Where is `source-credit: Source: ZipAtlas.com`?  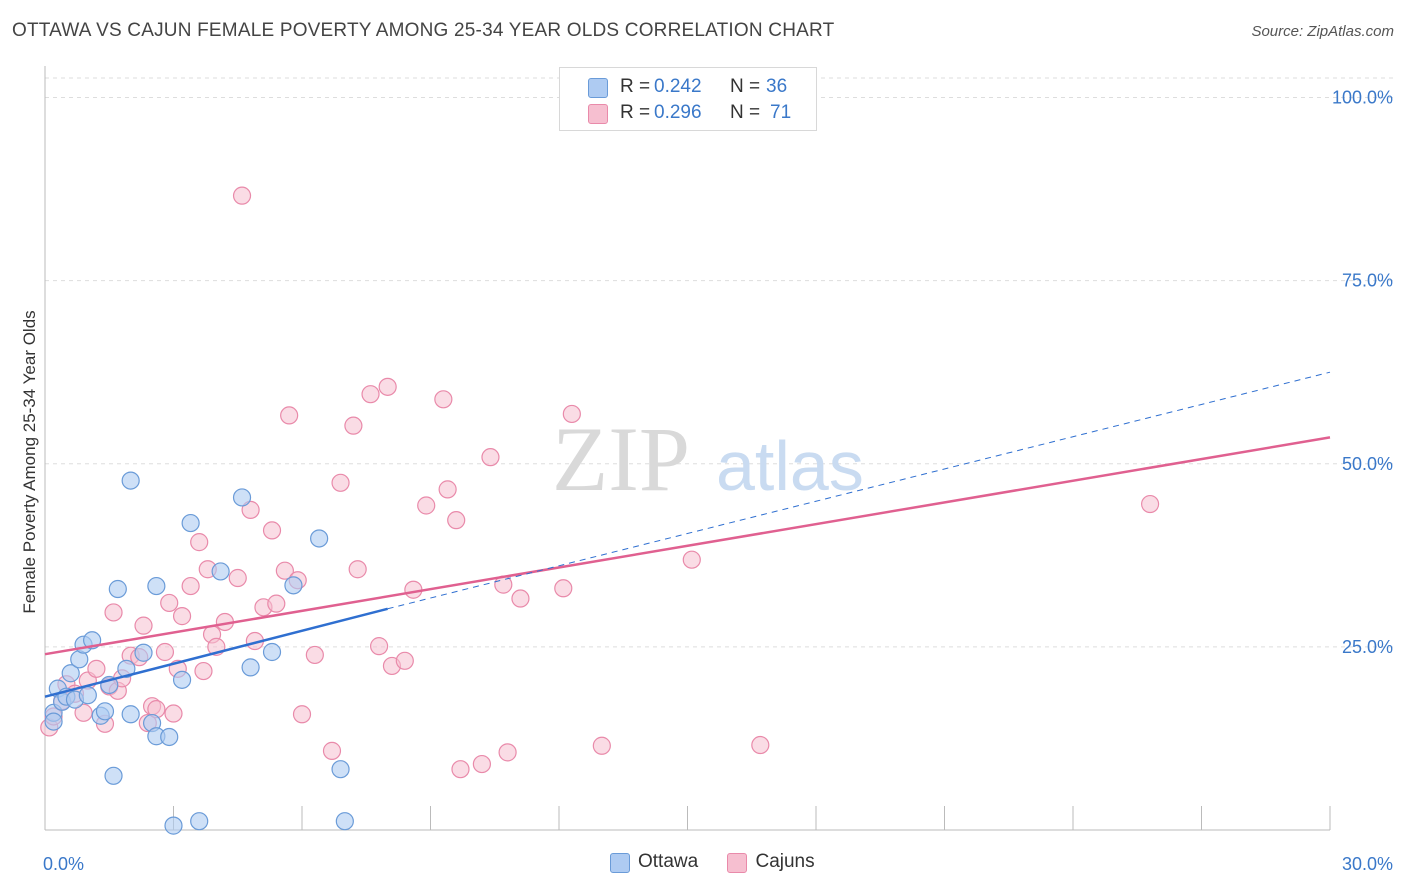
source-credit: Source: ZipAtlas.com is located at coordinates (1322, 31).